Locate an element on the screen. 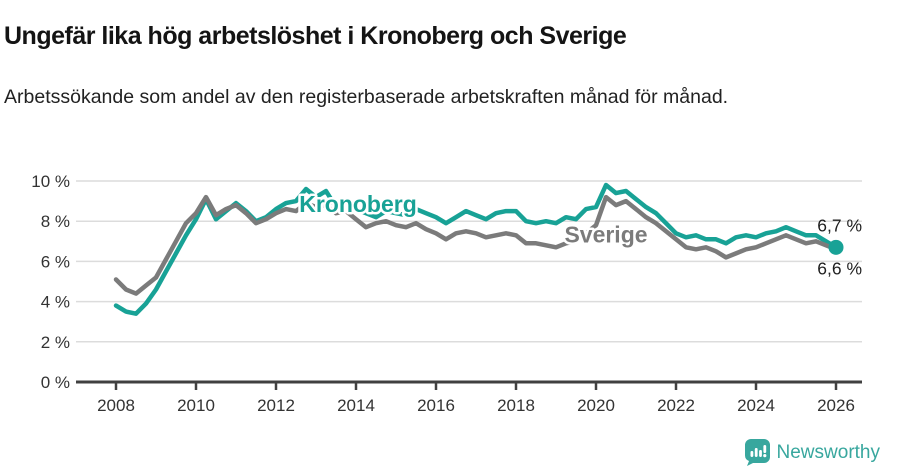 This screenshot has width=900, height=474. x-tick-label: 2016 is located at coordinates (436, 405).